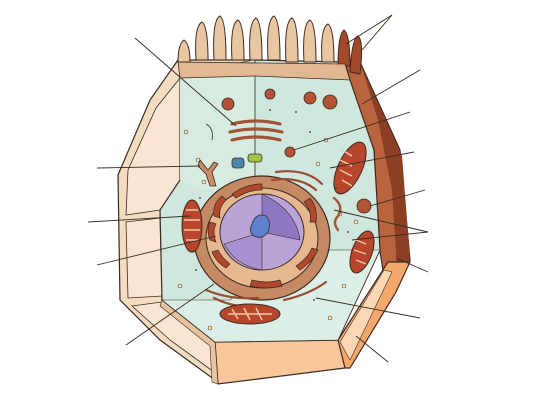  Describe the element at coordinates (280, 362) in the screenshot. I see `cell-base-front` at that location.